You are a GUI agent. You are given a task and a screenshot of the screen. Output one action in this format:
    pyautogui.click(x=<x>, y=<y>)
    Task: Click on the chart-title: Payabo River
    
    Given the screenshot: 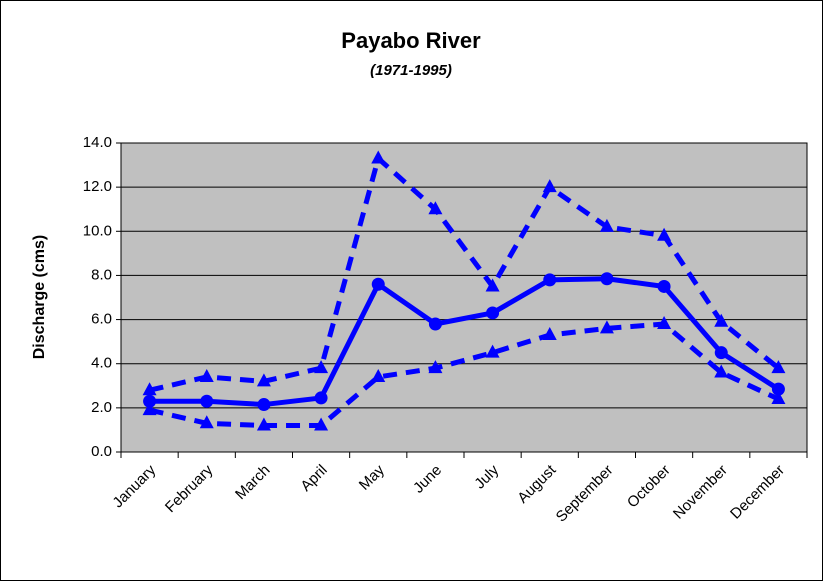 What is the action you would take?
    pyautogui.click(x=411, y=40)
    